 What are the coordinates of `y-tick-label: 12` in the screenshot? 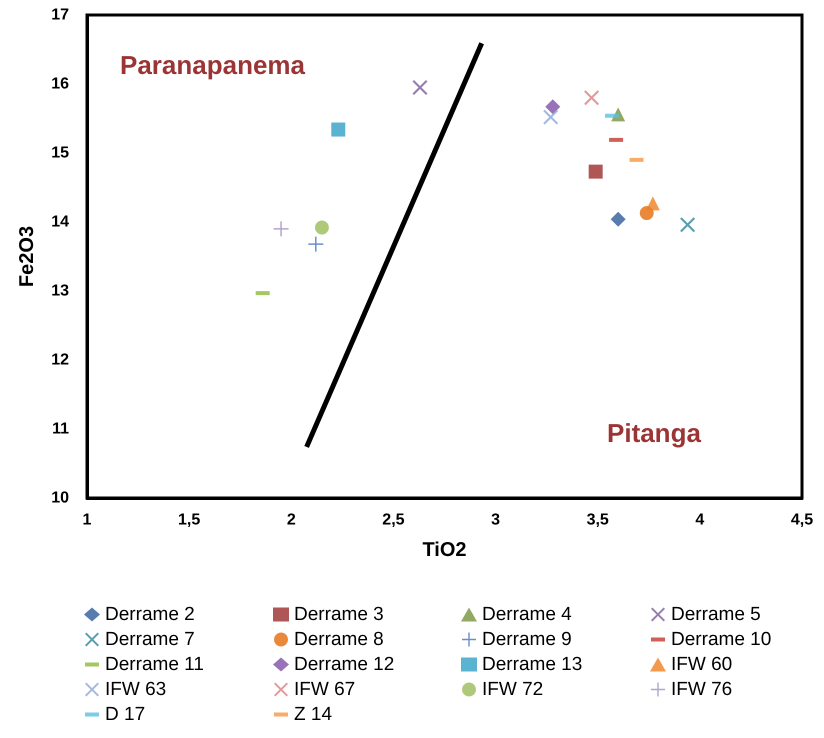 It's located at (60, 360).